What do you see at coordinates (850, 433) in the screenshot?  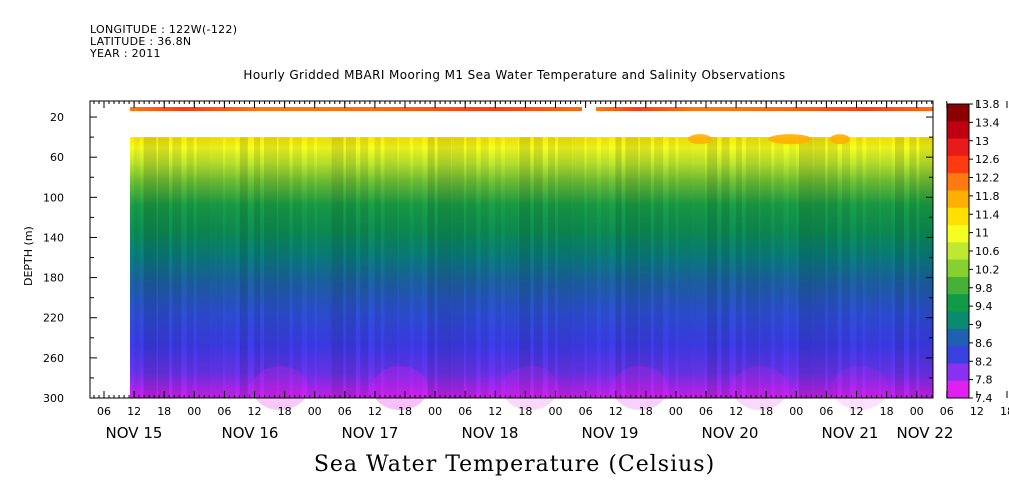 I see `x-day-label: NOV 21` at bounding box center [850, 433].